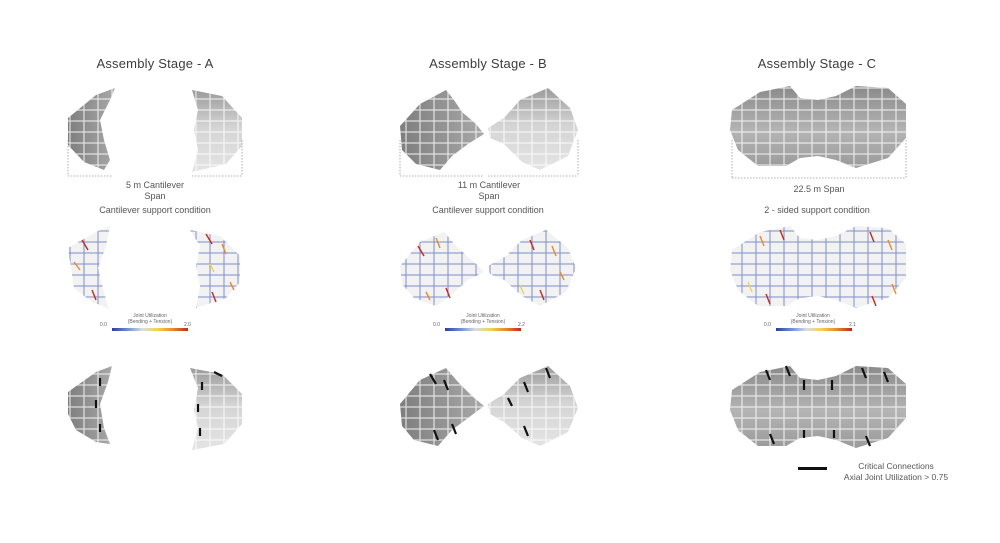  I want to click on stage-a-span-line1: 5 m Cantilever, so click(155, 185).